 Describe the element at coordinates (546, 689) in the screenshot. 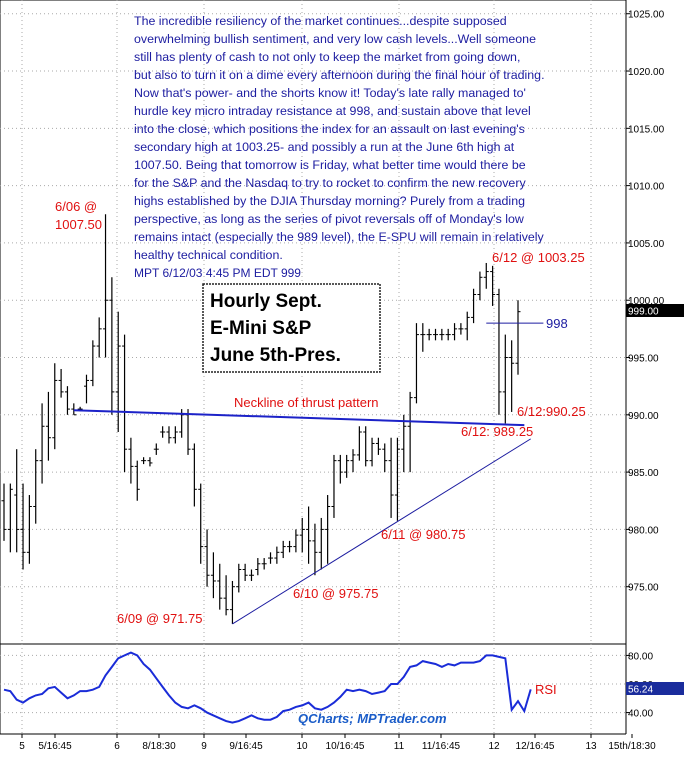

I see `rsi-label: RSI` at that location.